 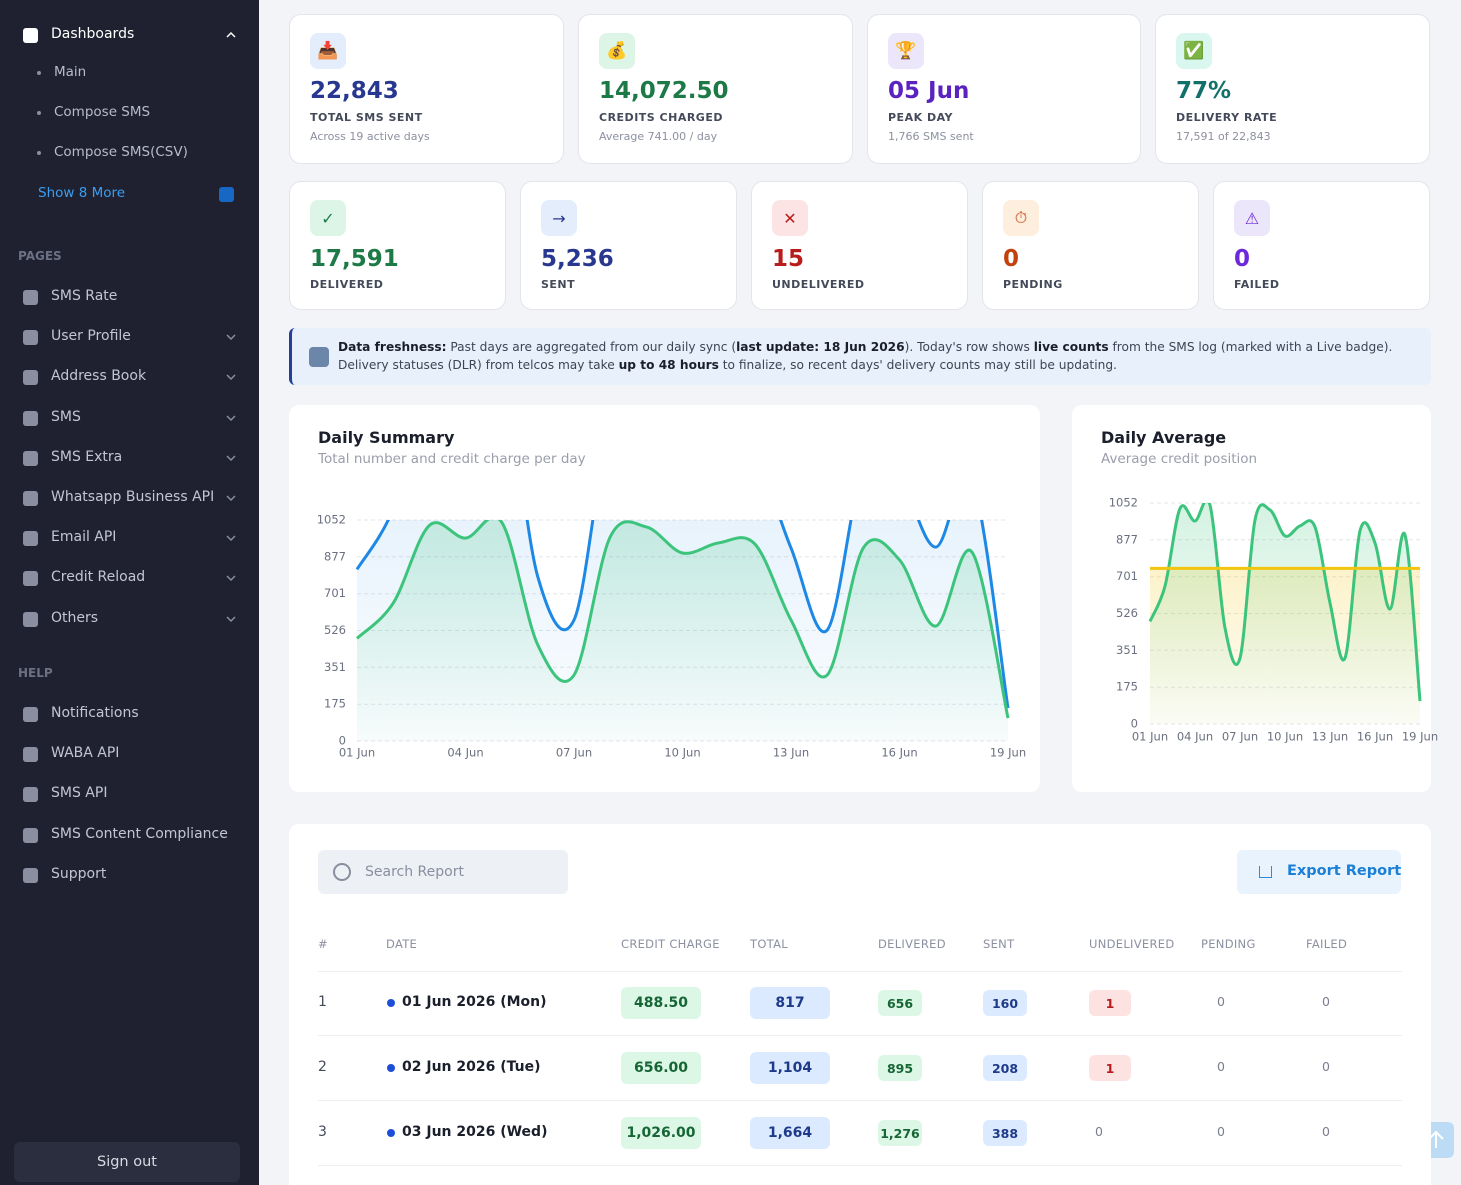 What do you see at coordinates (1319, 872) in the screenshot?
I see `export-button: Export Report` at bounding box center [1319, 872].